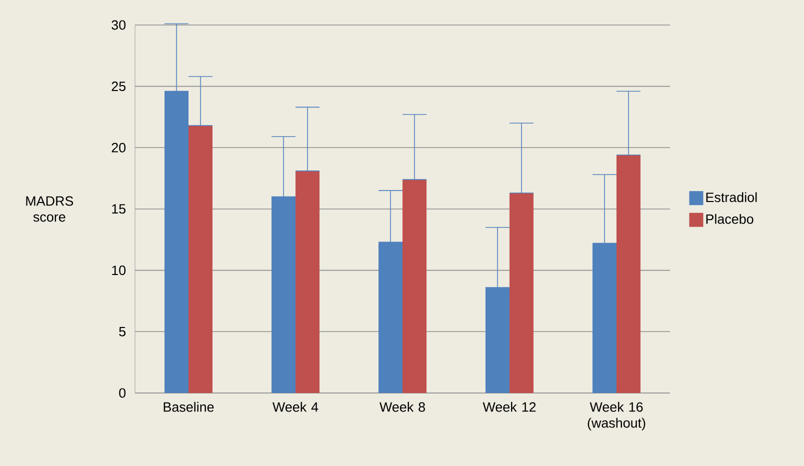  What do you see at coordinates (402, 407) in the screenshot?
I see `x-tick-label: Week 8` at bounding box center [402, 407].